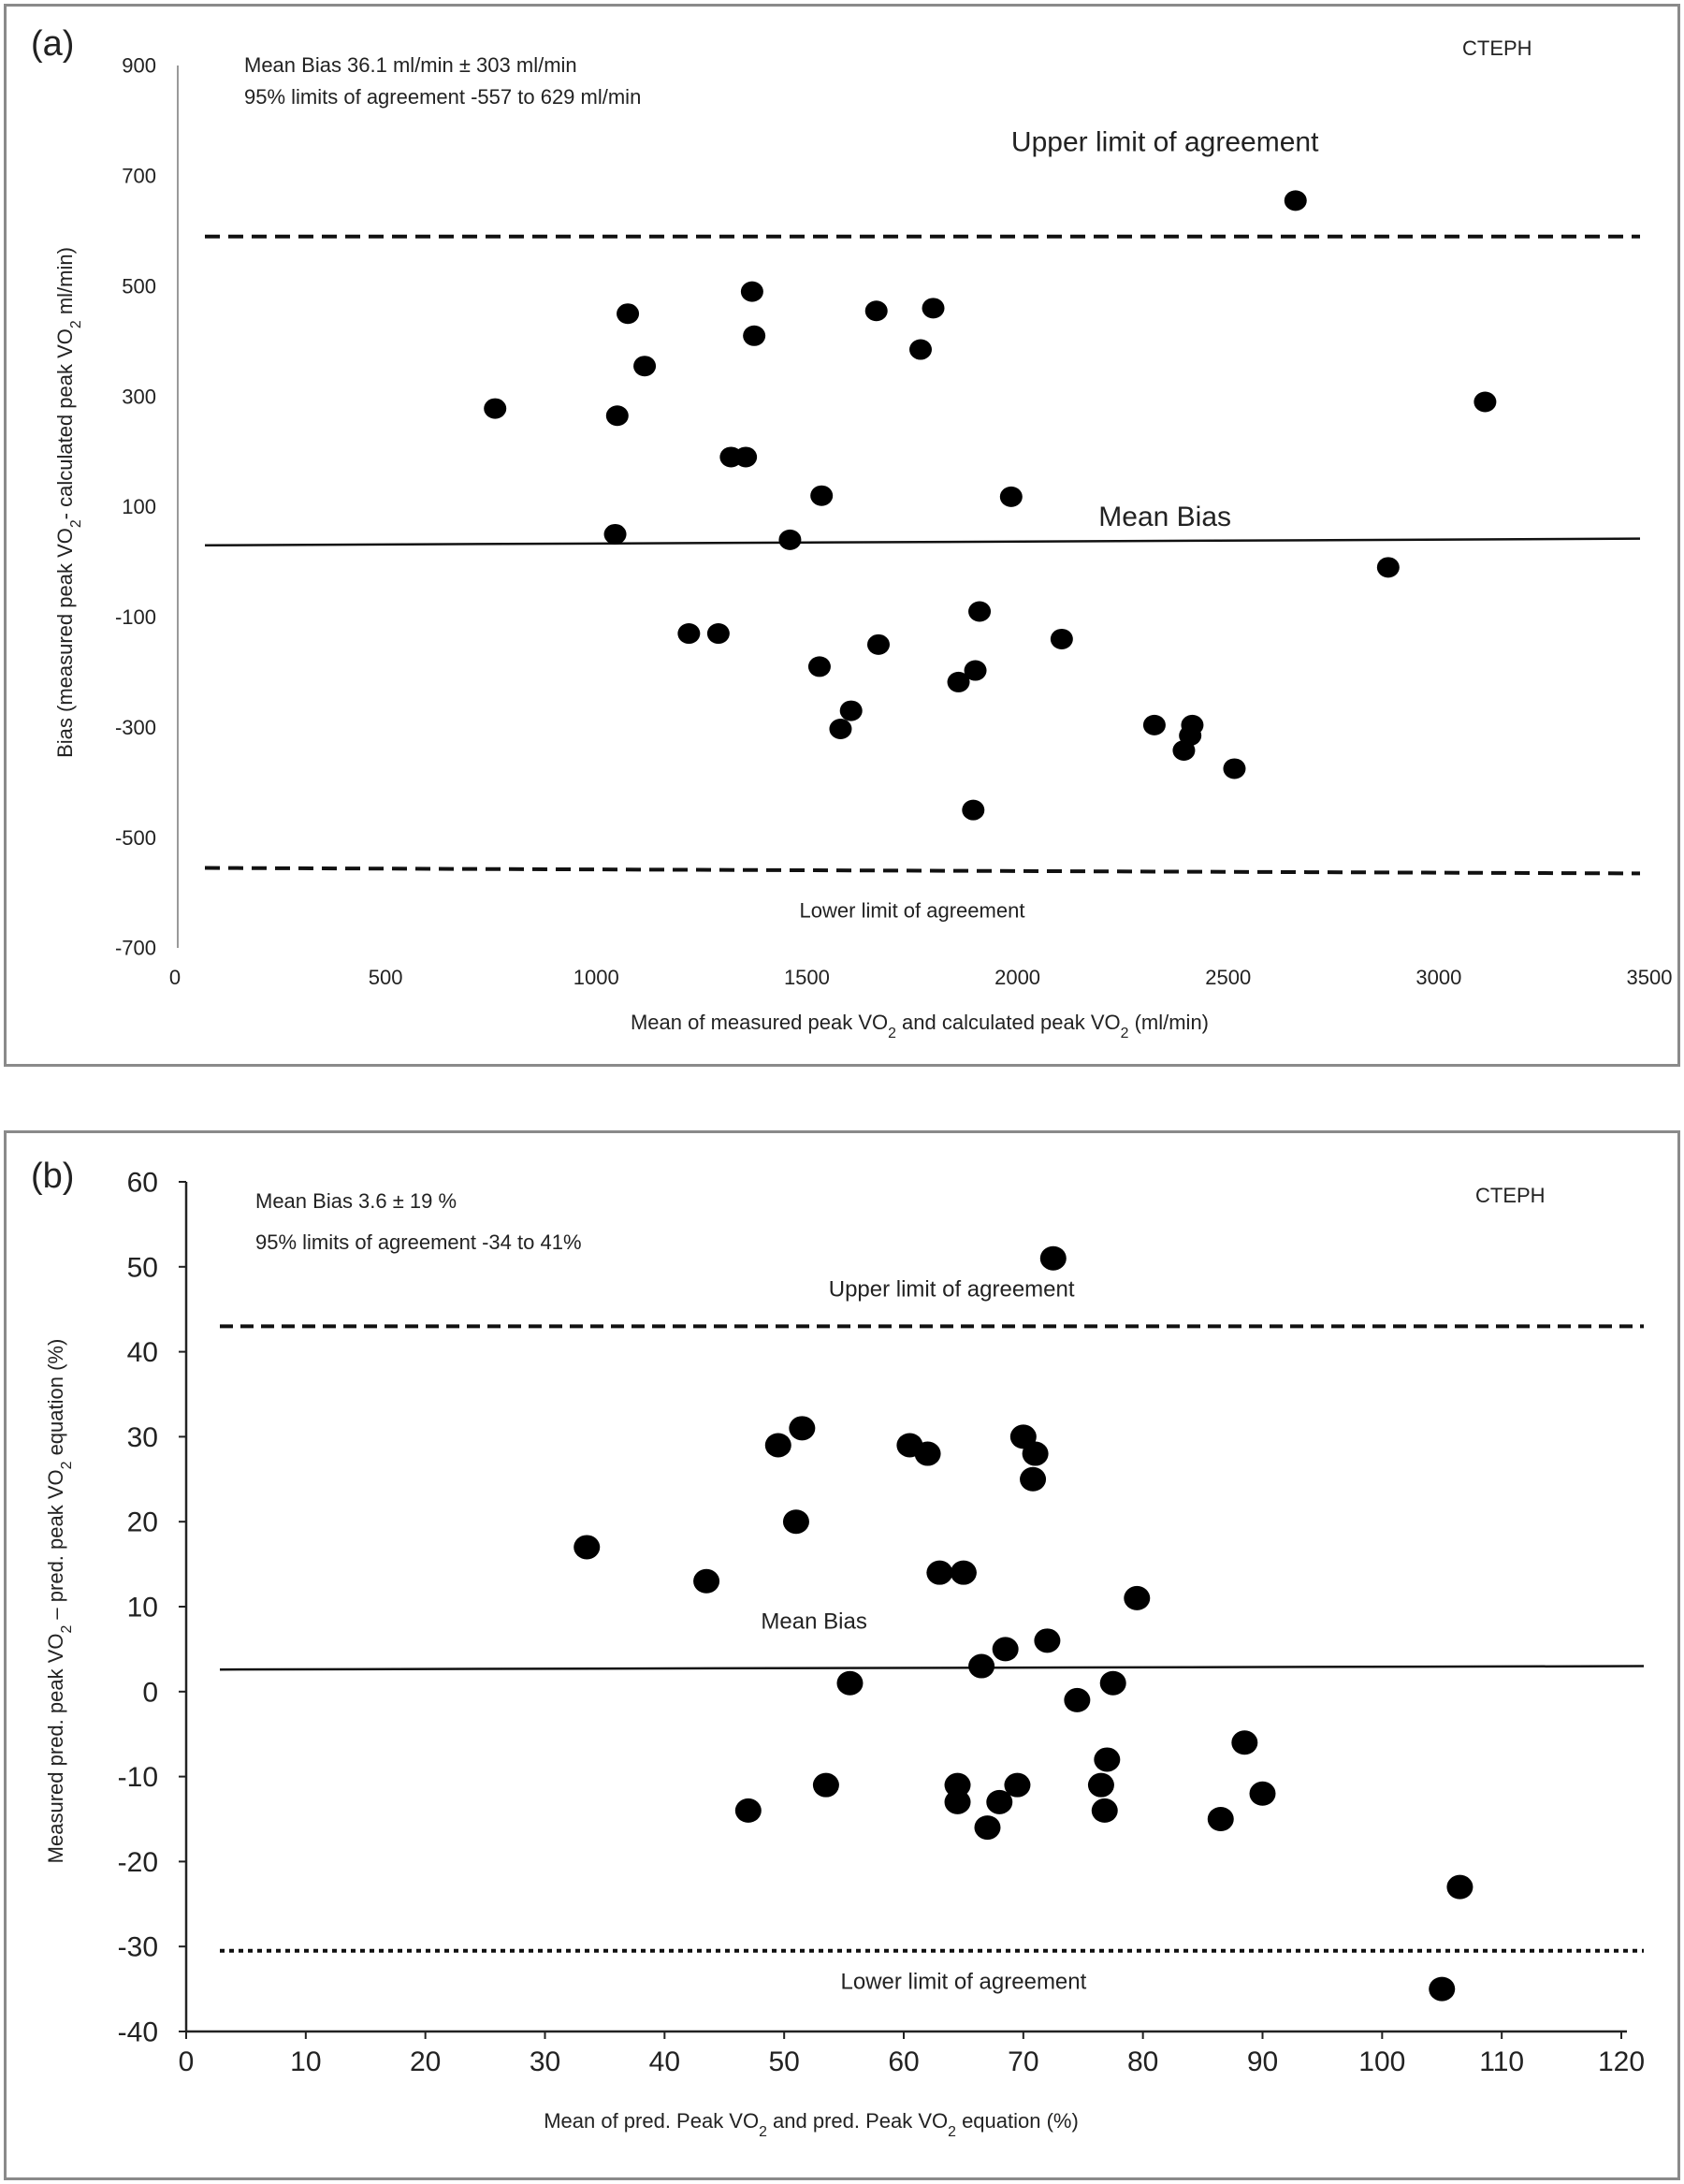 The height and width of the screenshot is (2184, 1684). I want to click on y-tick-label: -10, so click(138, 1777).